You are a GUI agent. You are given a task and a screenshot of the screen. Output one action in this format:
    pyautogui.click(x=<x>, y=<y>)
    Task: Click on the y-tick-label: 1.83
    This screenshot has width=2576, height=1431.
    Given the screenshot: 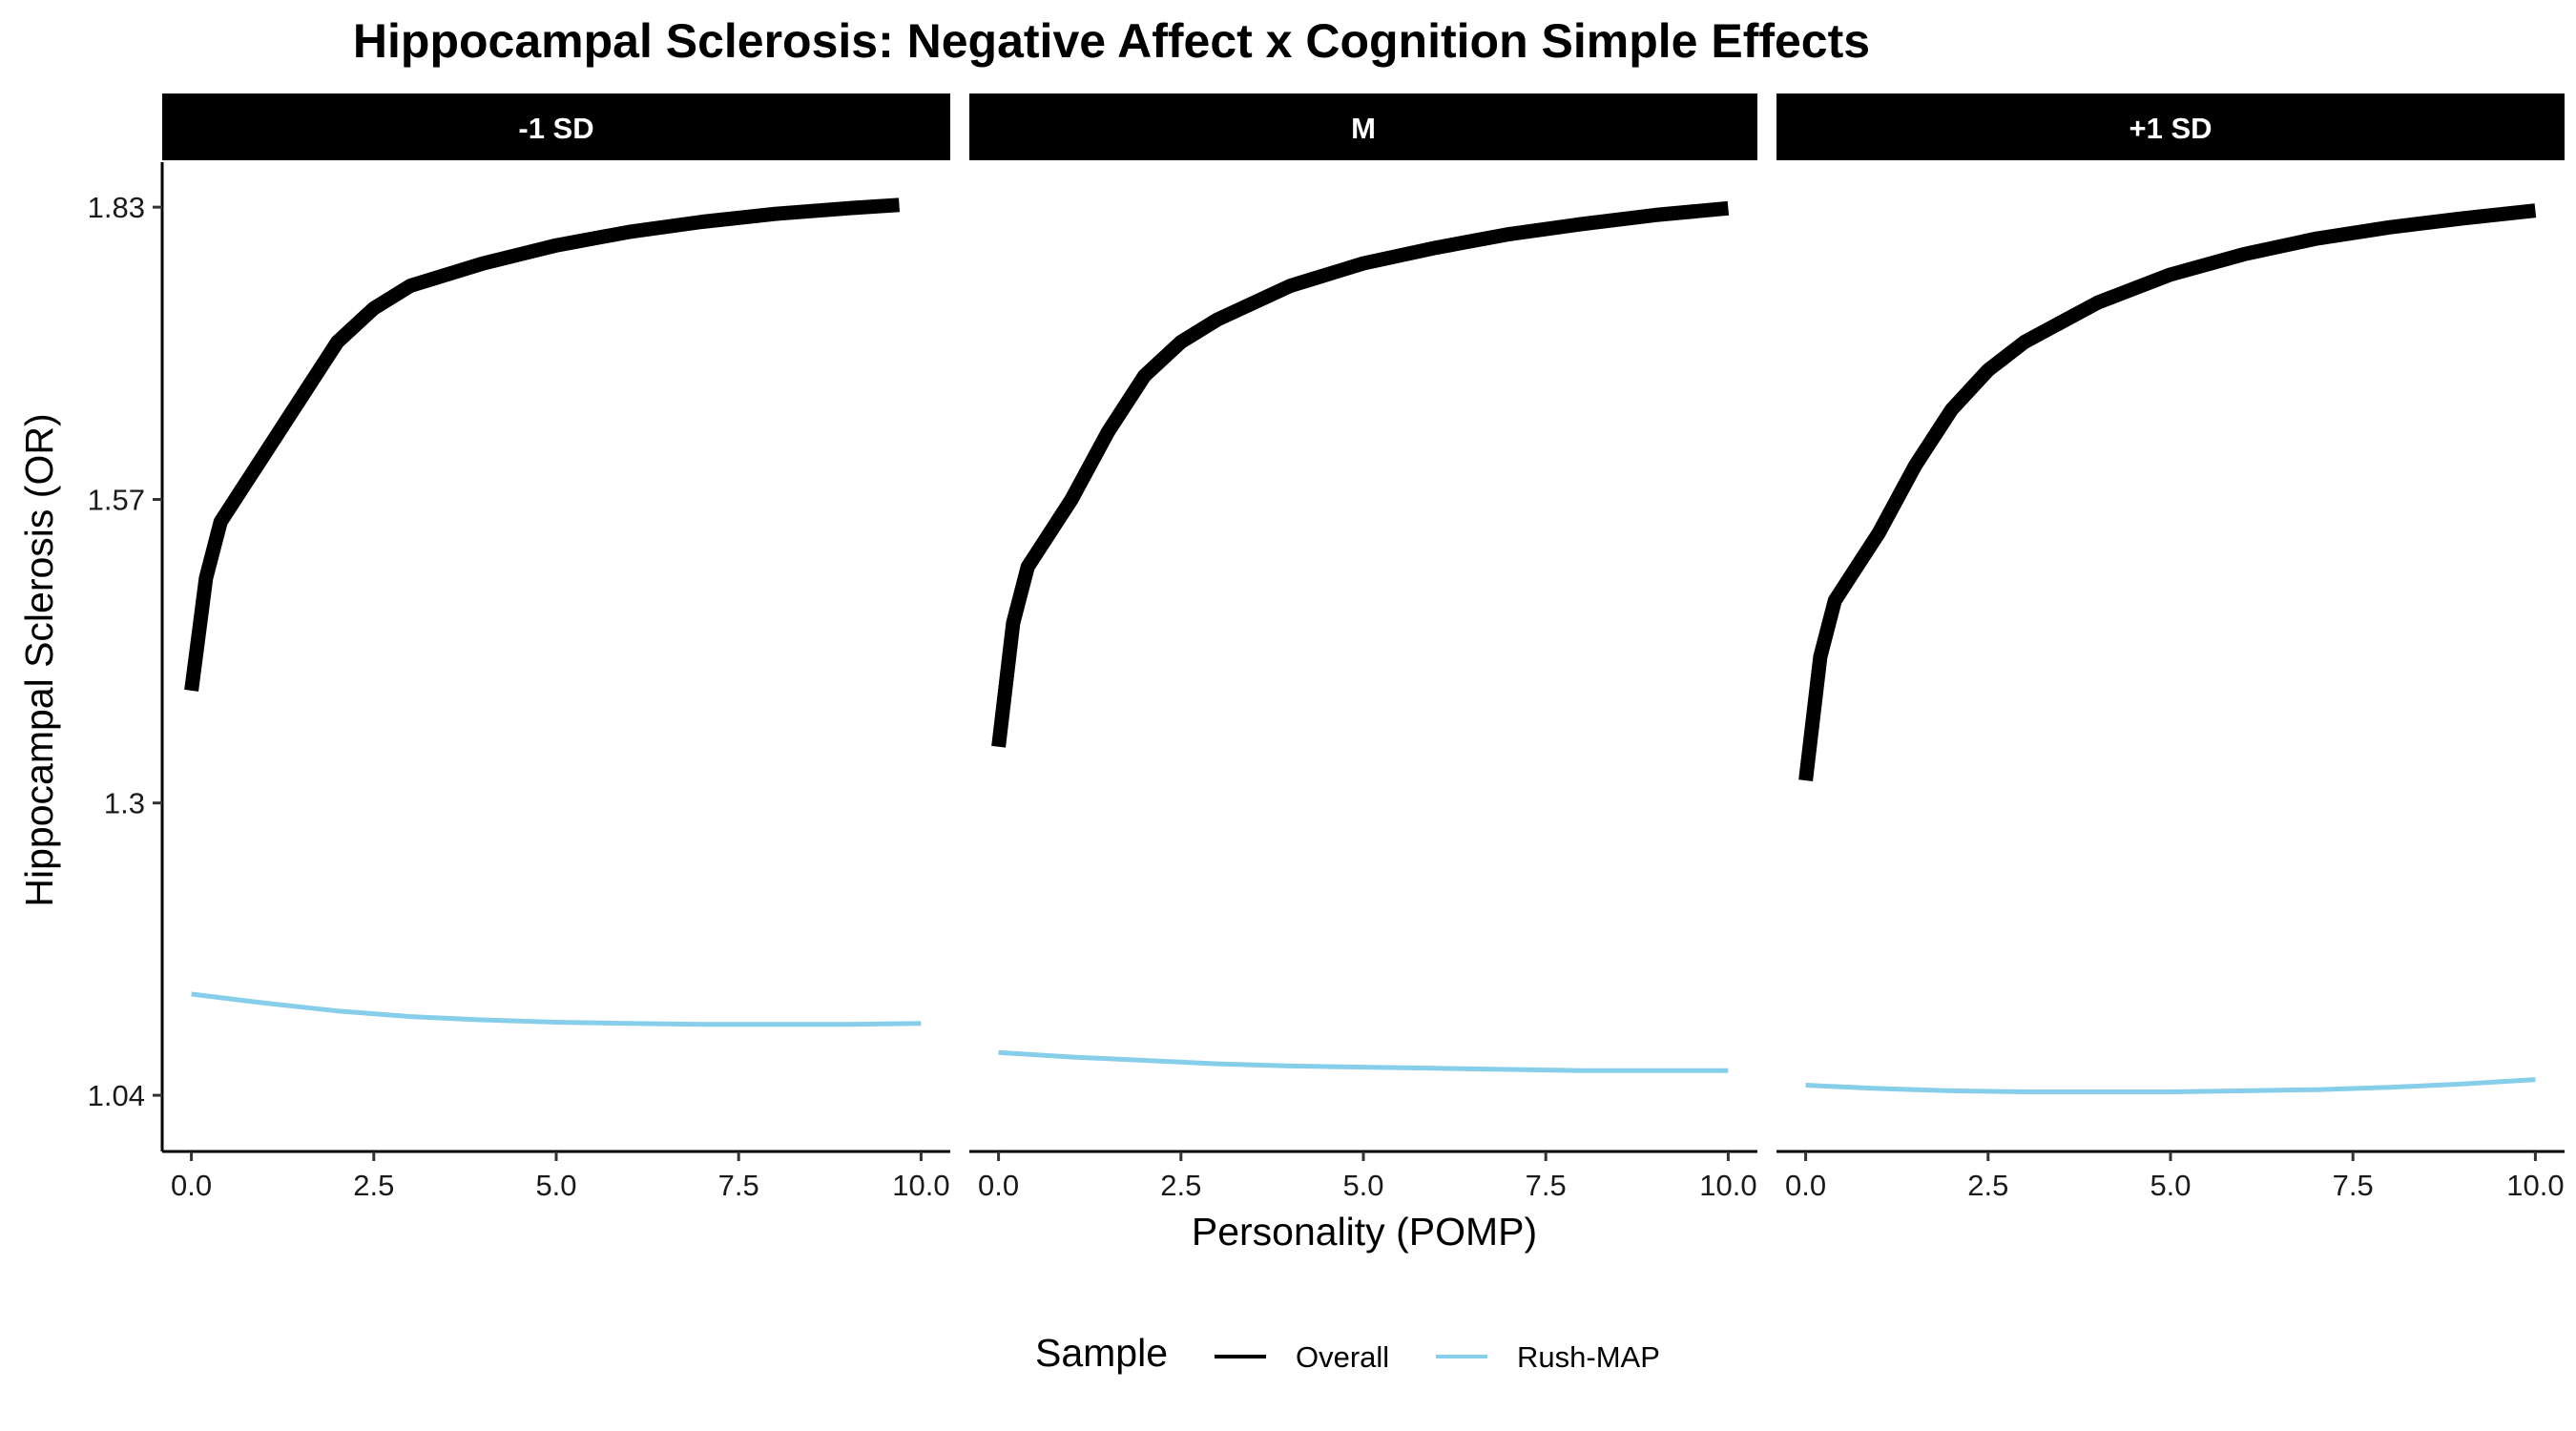 What is the action you would take?
    pyautogui.click(x=116, y=207)
    